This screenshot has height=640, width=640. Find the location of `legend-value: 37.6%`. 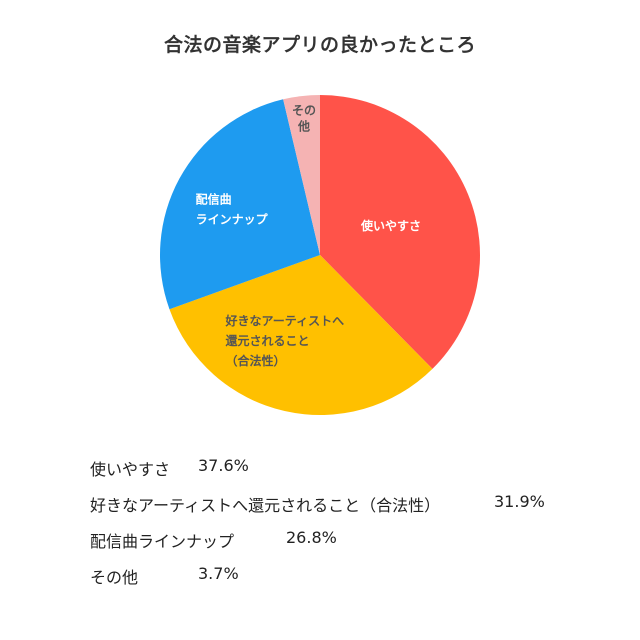

legend-value: 37.6% is located at coordinates (223, 465).